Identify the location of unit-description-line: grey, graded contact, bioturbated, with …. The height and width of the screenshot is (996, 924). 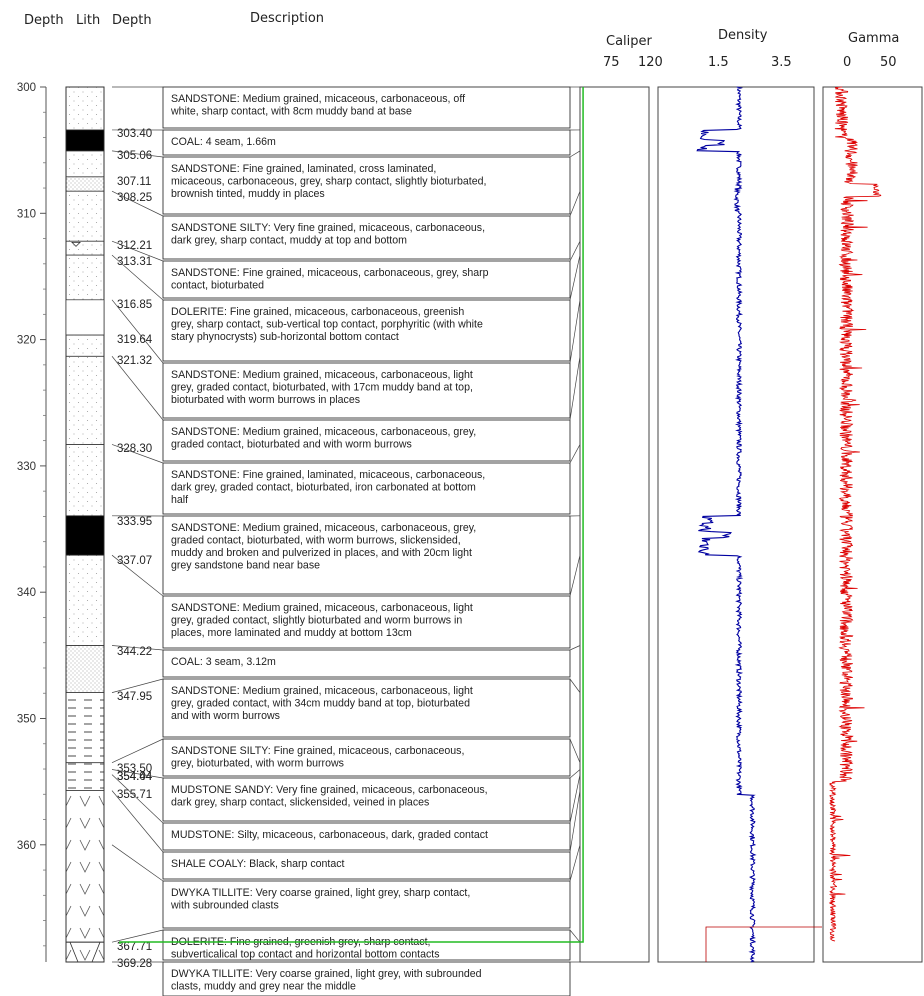
(322, 388).